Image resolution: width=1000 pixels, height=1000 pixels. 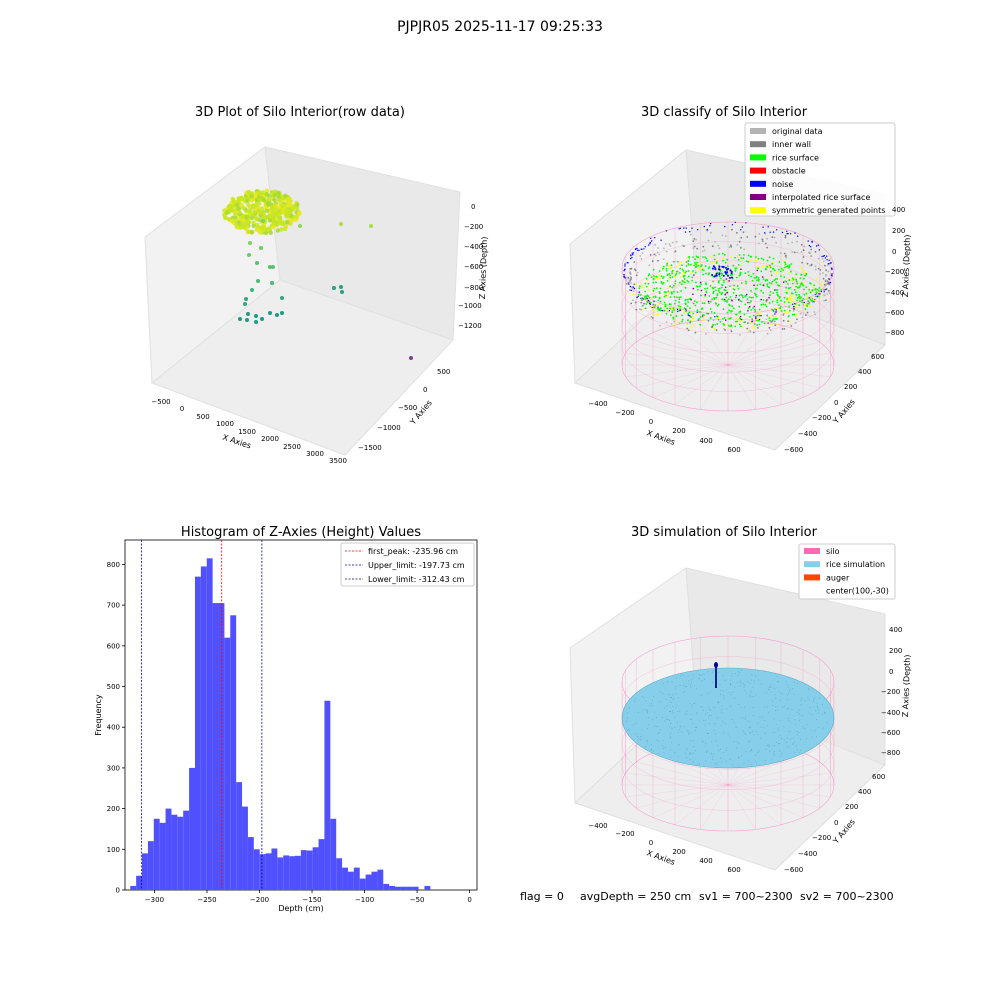 I want to click on classify-legend-swatch, so click(x=758, y=210).